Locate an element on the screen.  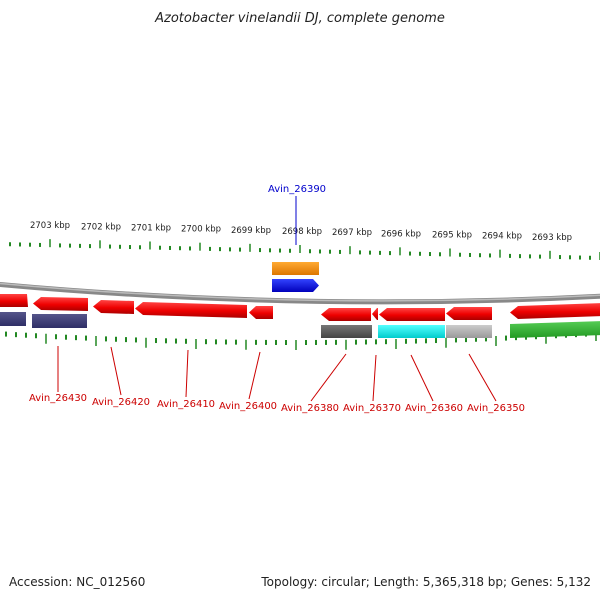
navy-feature is located at coordinates (59, 321).